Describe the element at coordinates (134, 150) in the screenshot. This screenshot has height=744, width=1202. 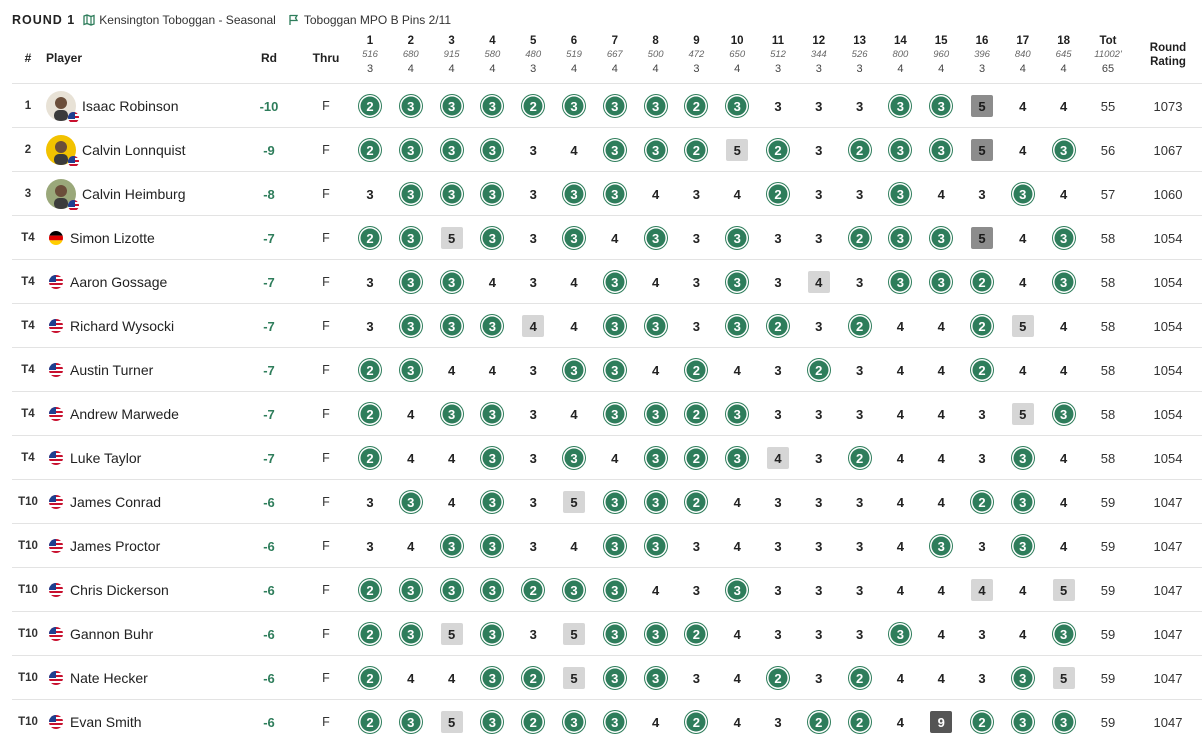
I see `player-name: Calvin Lonnquist` at that location.